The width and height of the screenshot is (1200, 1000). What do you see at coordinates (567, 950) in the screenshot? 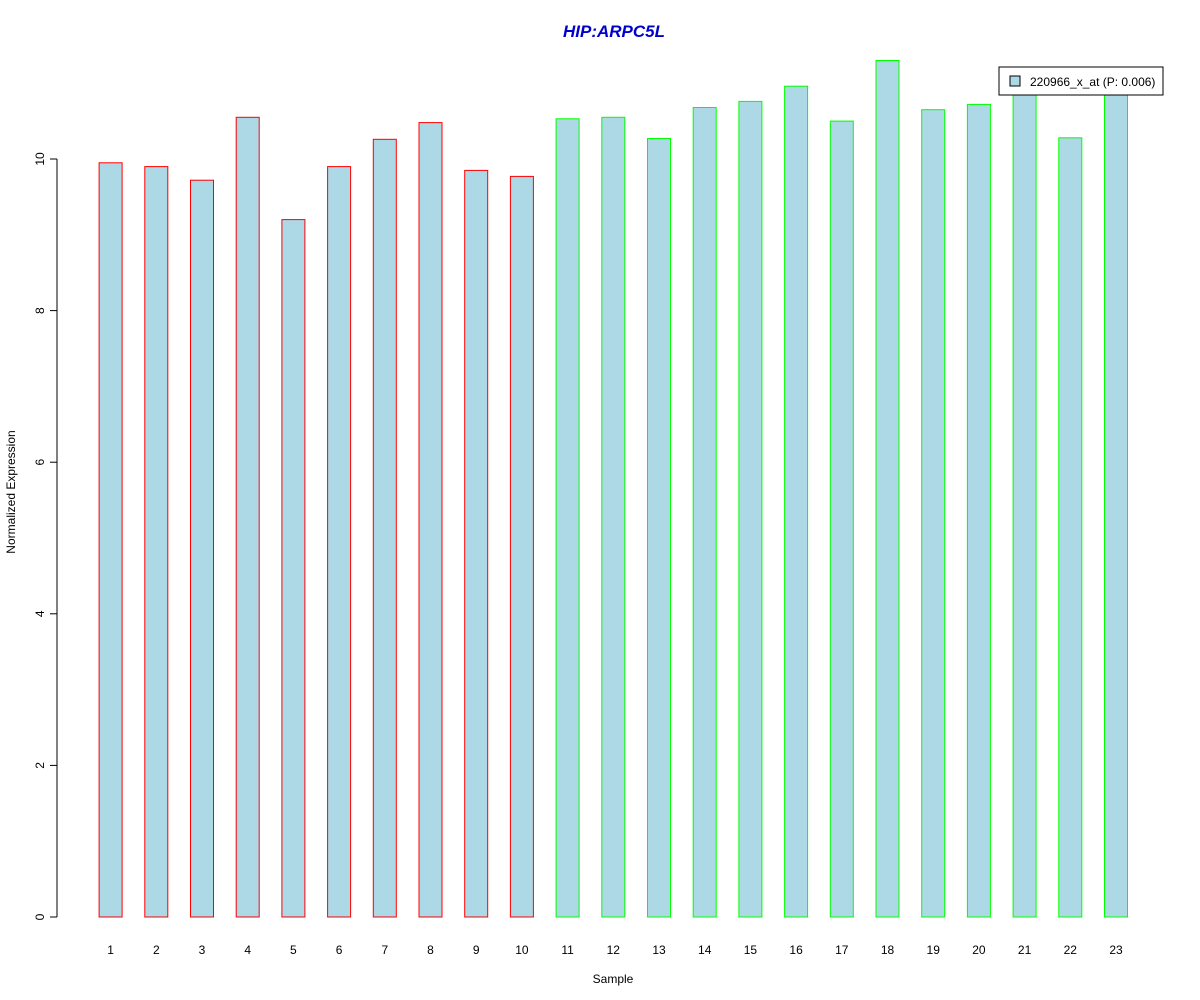
I see `x-tick-label: 11` at bounding box center [567, 950].